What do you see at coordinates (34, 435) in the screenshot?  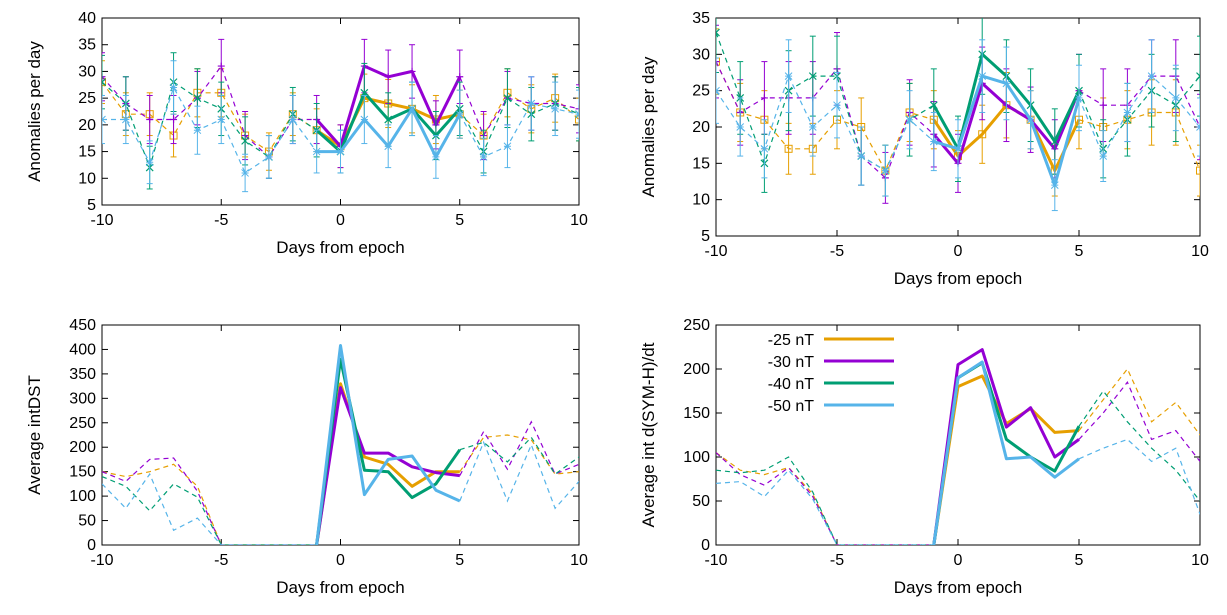 I see `y-axis-label: Average intDST` at bounding box center [34, 435].